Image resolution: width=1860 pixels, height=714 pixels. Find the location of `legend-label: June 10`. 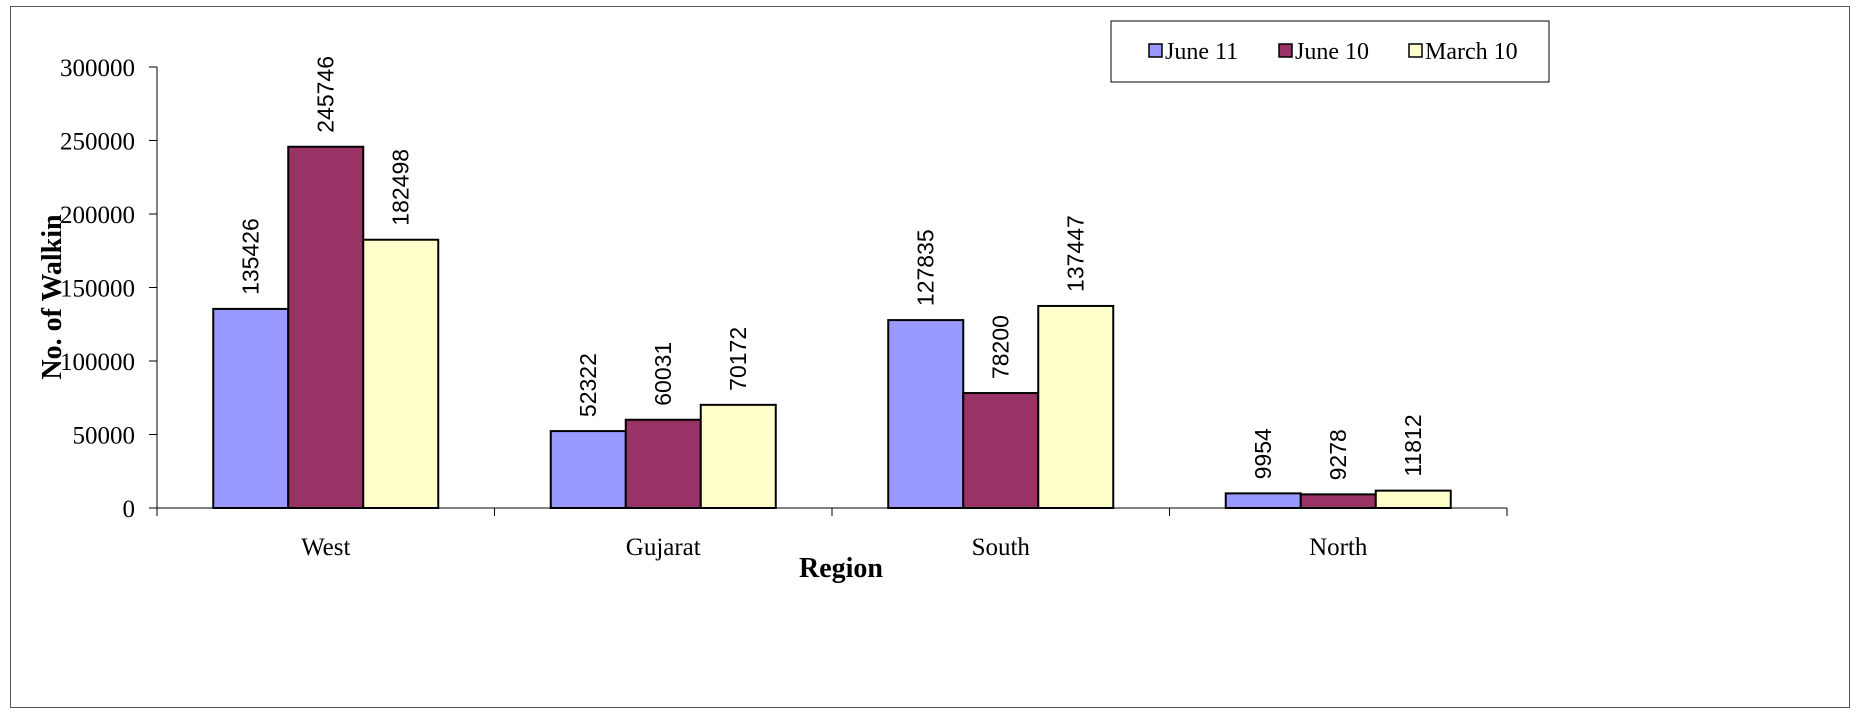

legend-label: June 10 is located at coordinates (1332, 52).